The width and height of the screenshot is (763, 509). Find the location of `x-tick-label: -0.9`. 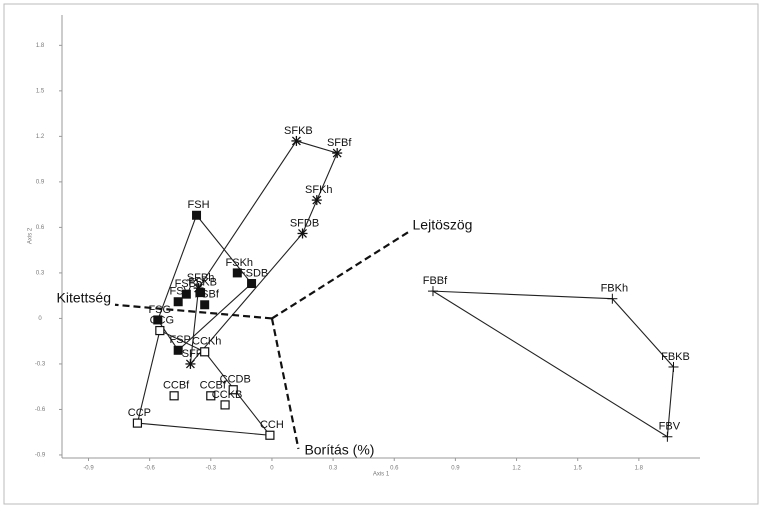

x-tick-label: -0.9 is located at coordinates (88, 469).